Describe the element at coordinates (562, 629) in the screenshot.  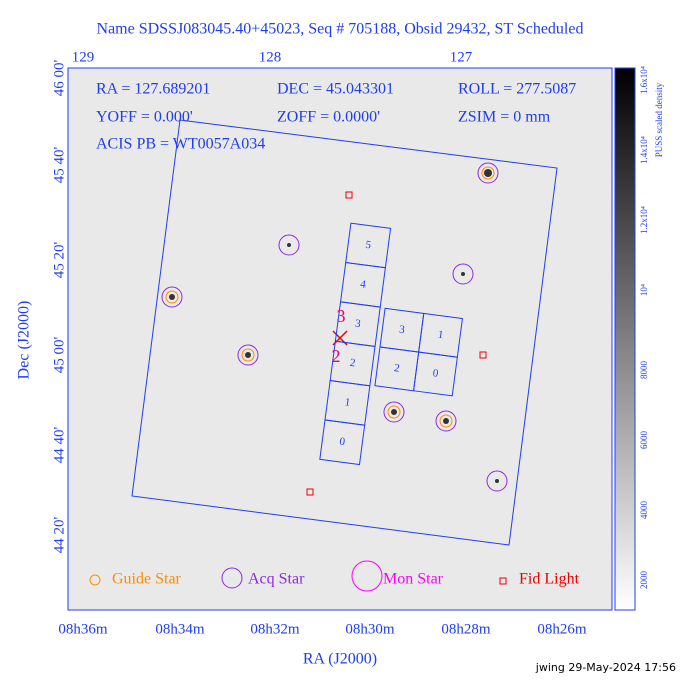
I see `bottom-tick-label: 08h26m` at that location.